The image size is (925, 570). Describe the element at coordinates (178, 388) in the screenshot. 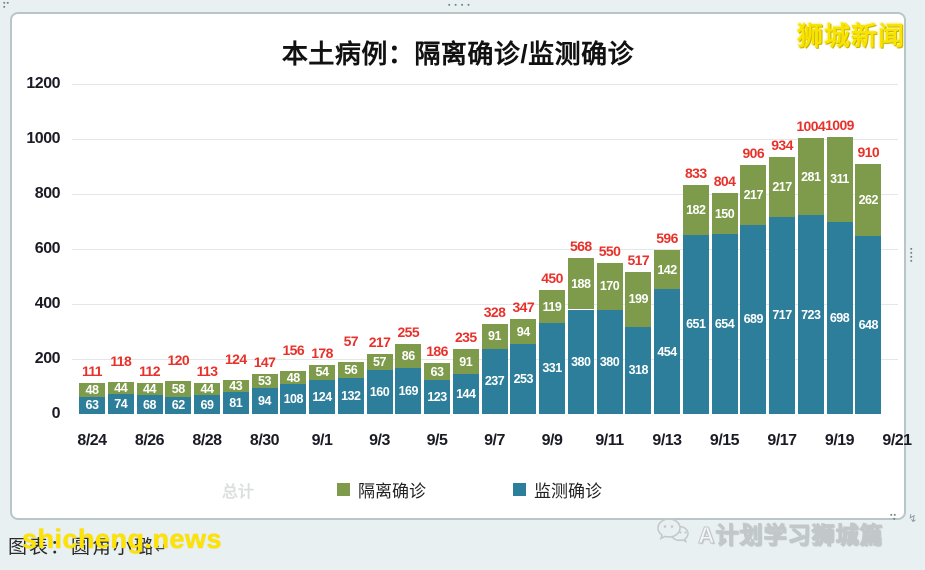

I see `bar-value-quarantine: 58` at that location.